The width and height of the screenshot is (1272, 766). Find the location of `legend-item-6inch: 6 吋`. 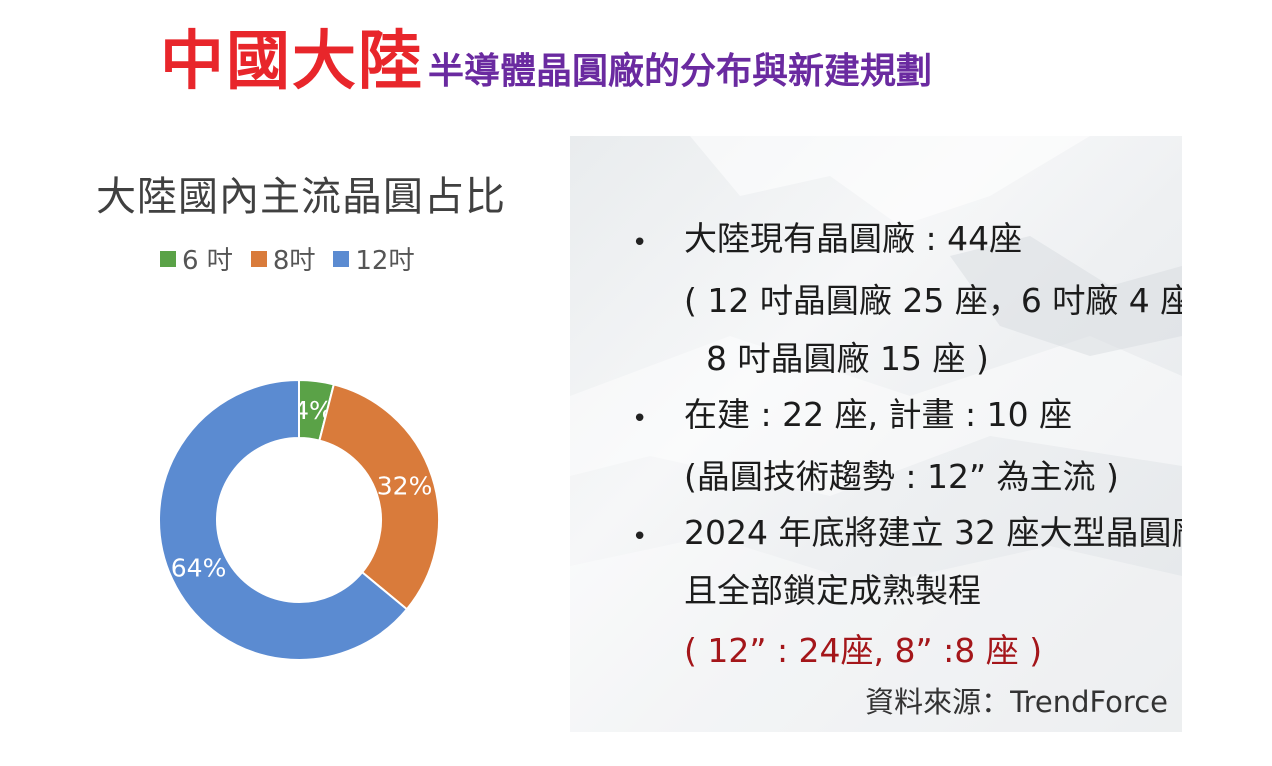

legend-item-6inch: 6 吋 is located at coordinates (196, 258).